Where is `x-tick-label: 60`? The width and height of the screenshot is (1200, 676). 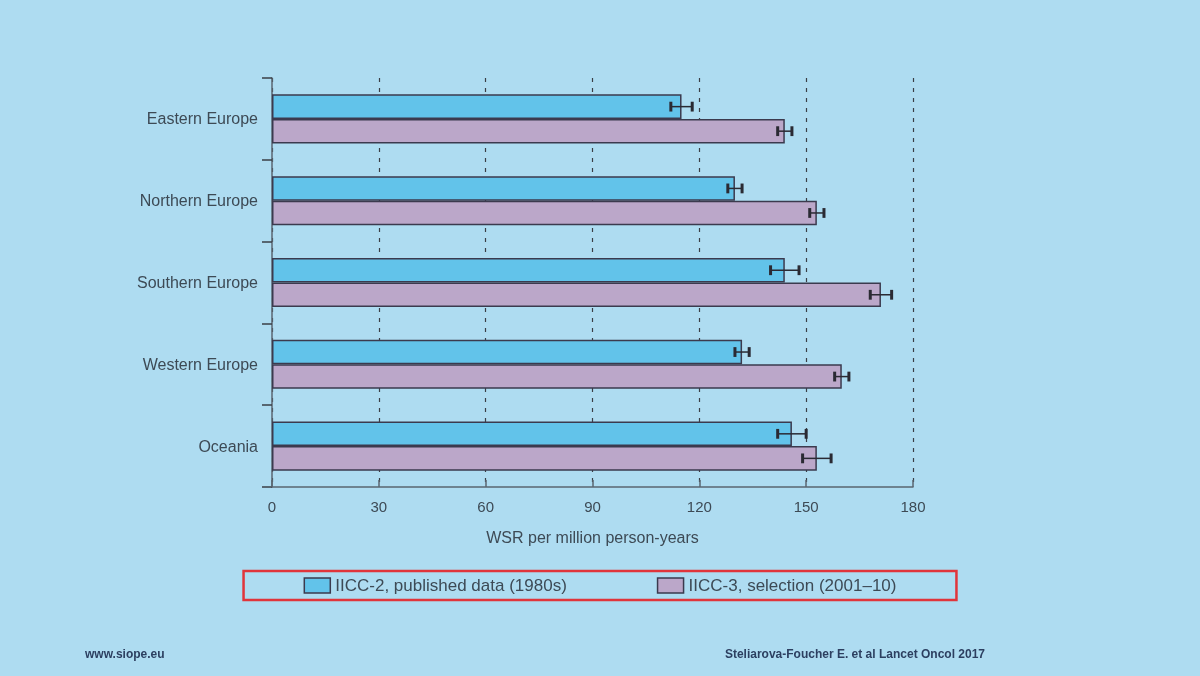 x-tick-label: 60 is located at coordinates (486, 506).